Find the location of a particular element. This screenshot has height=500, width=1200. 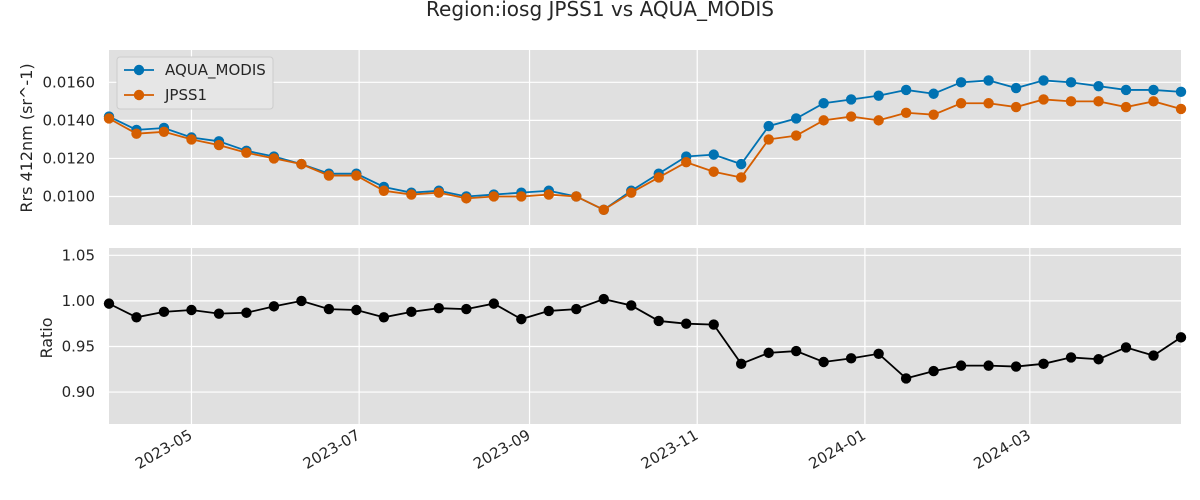

legend-label-aqua-modis: AQUA_MODIS is located at coordinates (215, 70).